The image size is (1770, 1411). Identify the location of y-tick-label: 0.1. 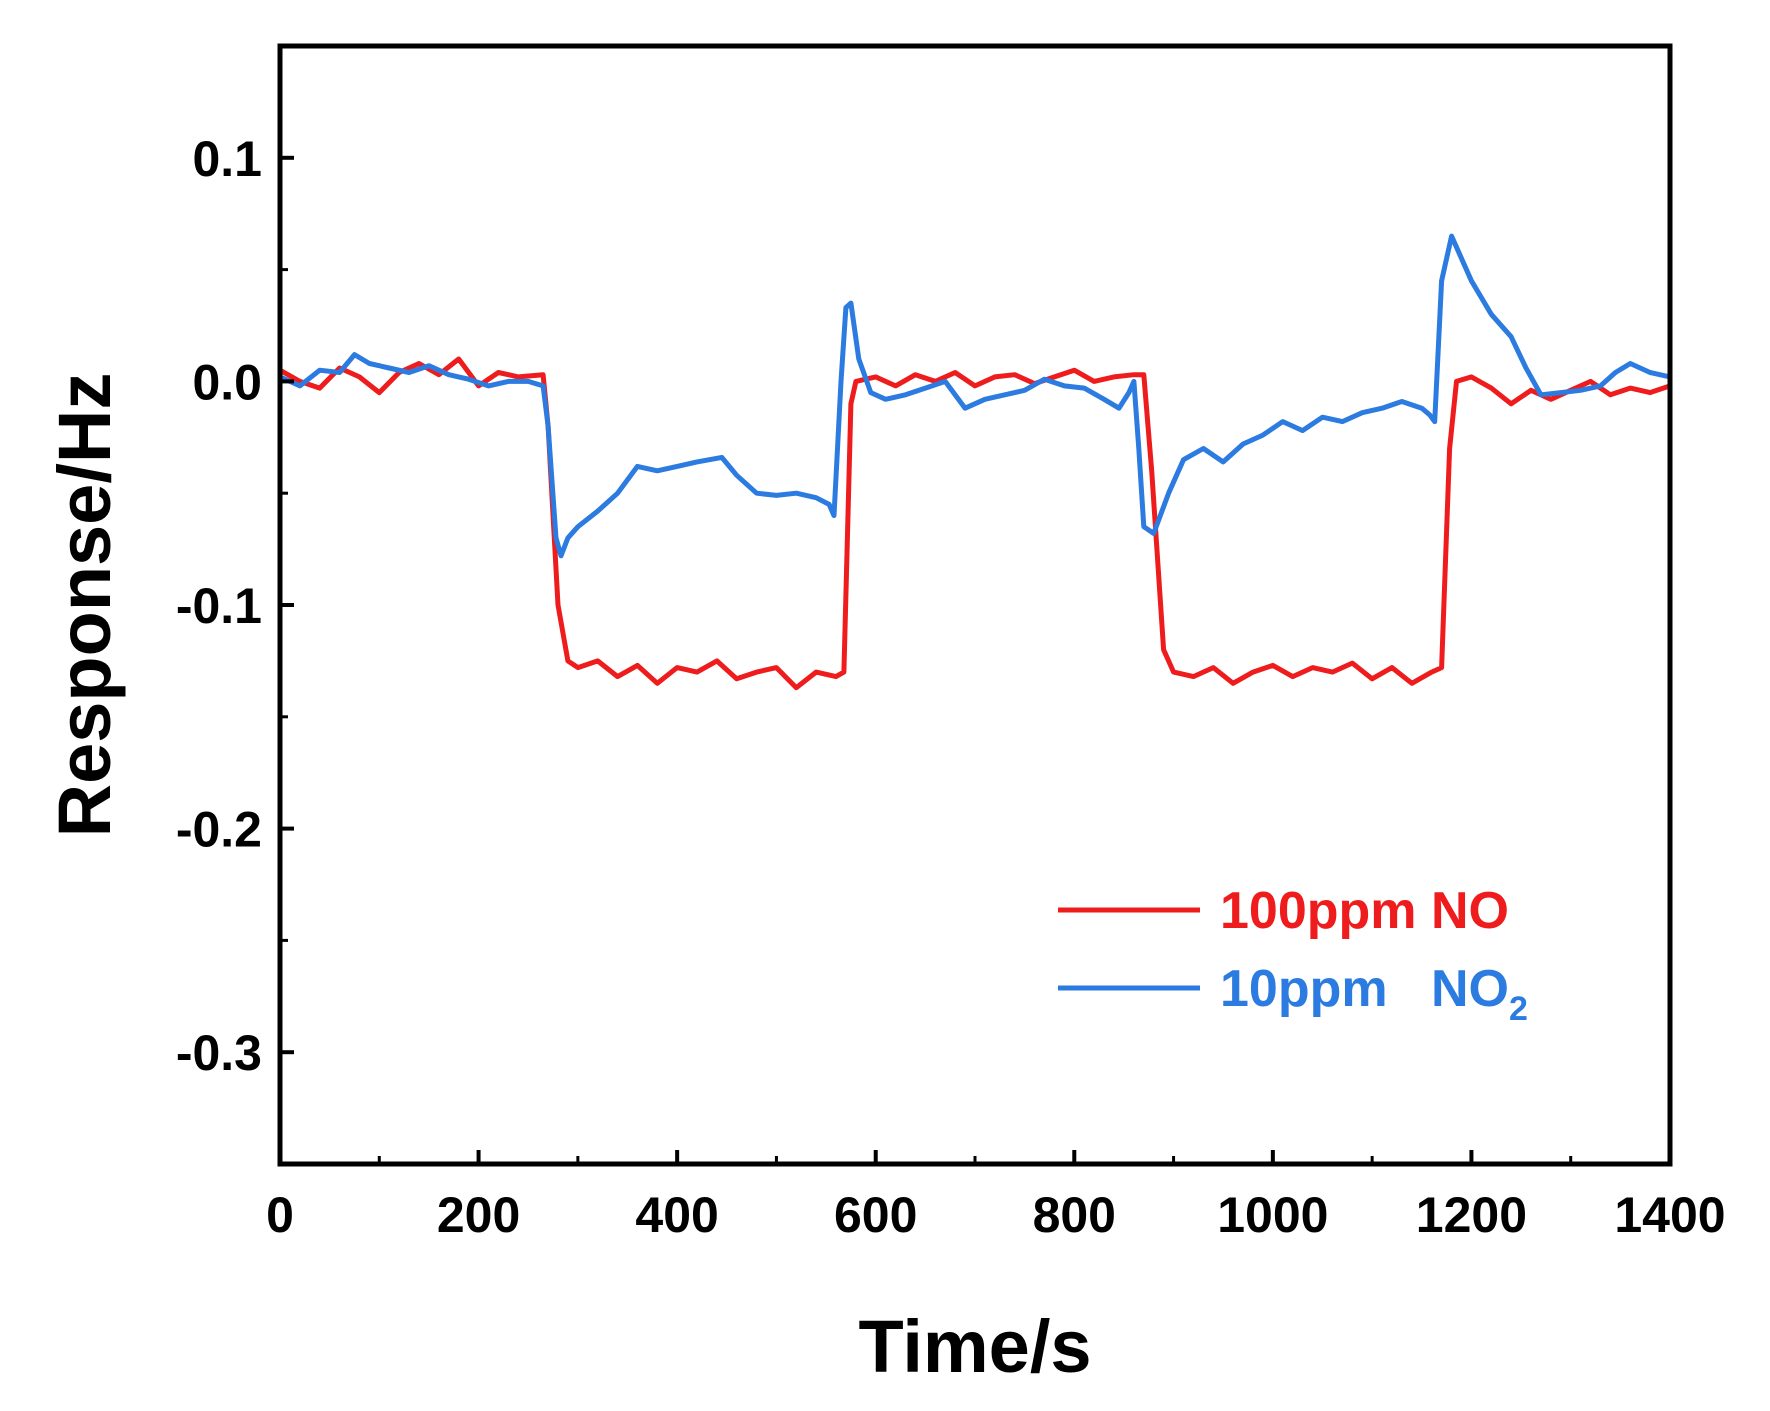
(227, 159).